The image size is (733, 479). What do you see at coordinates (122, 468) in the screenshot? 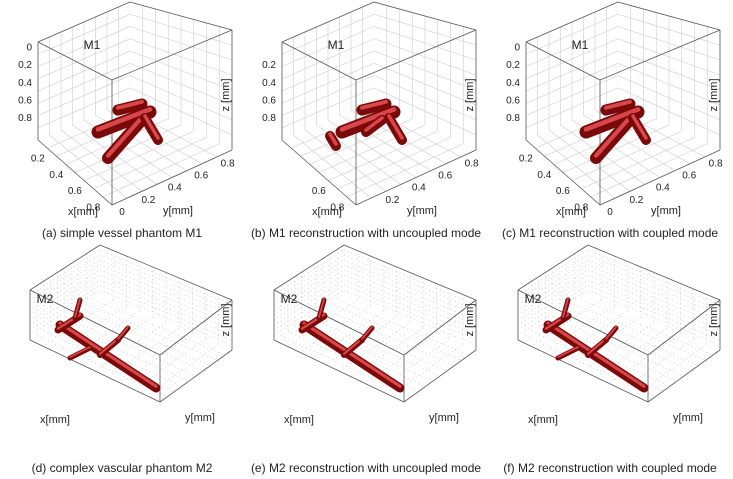
I see `caption: (d) complex vascular phantom M2` at bounding box center [122, 468].